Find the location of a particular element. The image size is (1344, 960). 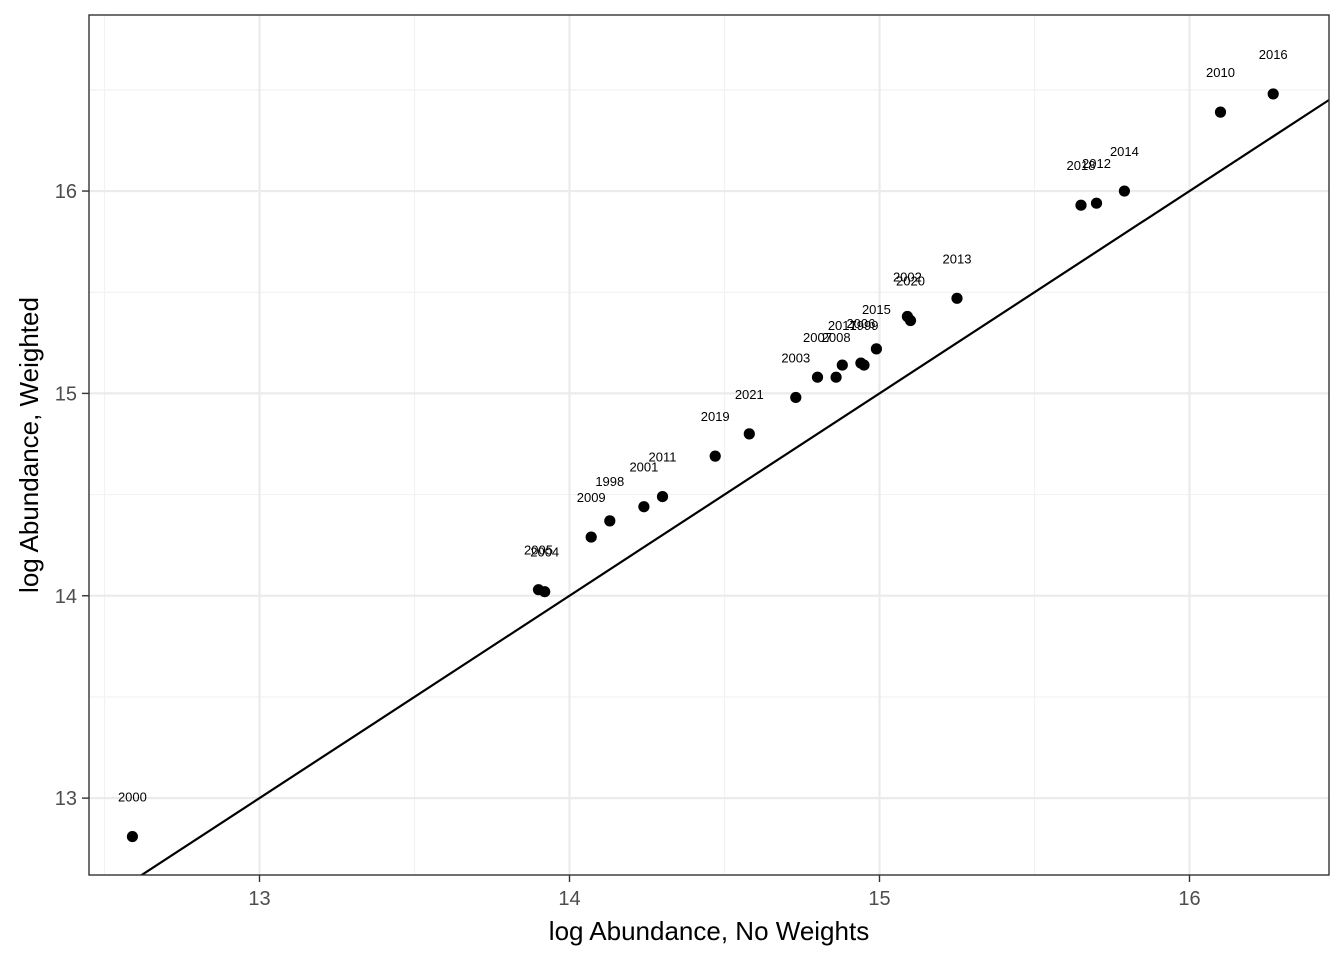

data-point-2019 is located at coordinates (715, 456).